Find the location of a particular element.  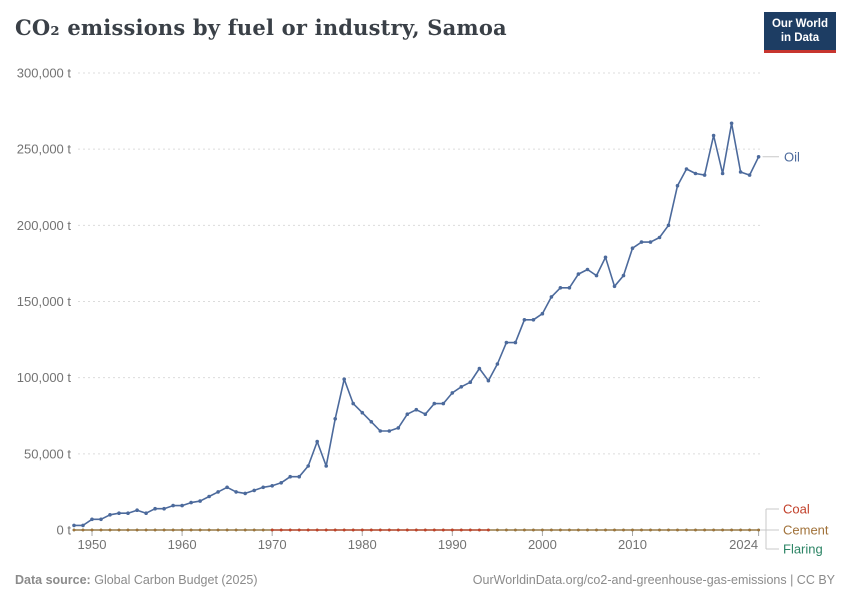

owid-logo-line1: Our World is located at coordinates (799, 24).